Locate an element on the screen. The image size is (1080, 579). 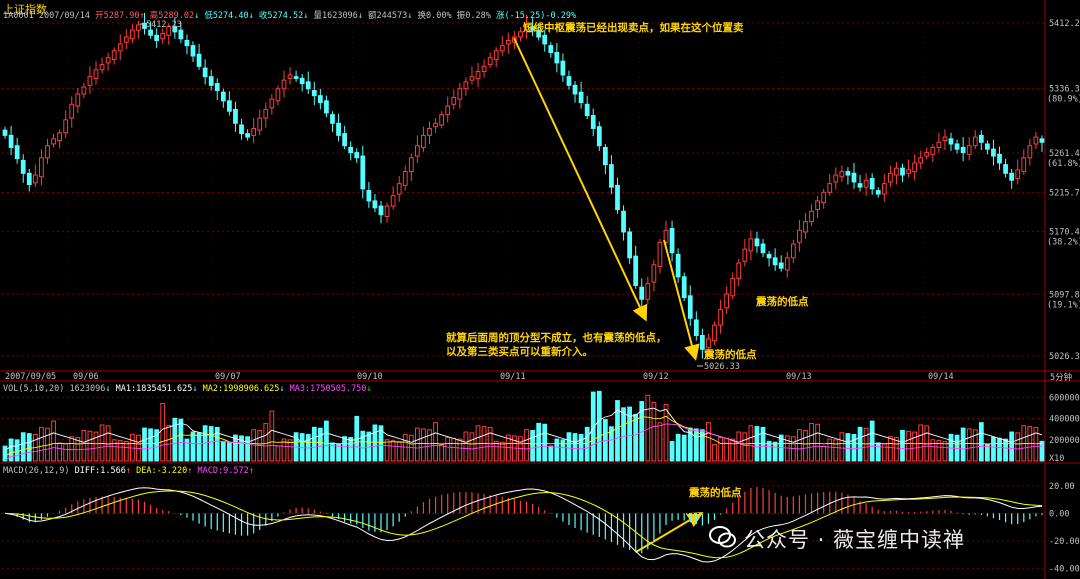
date-label: 09/12 is located at coordinates (656, 377).